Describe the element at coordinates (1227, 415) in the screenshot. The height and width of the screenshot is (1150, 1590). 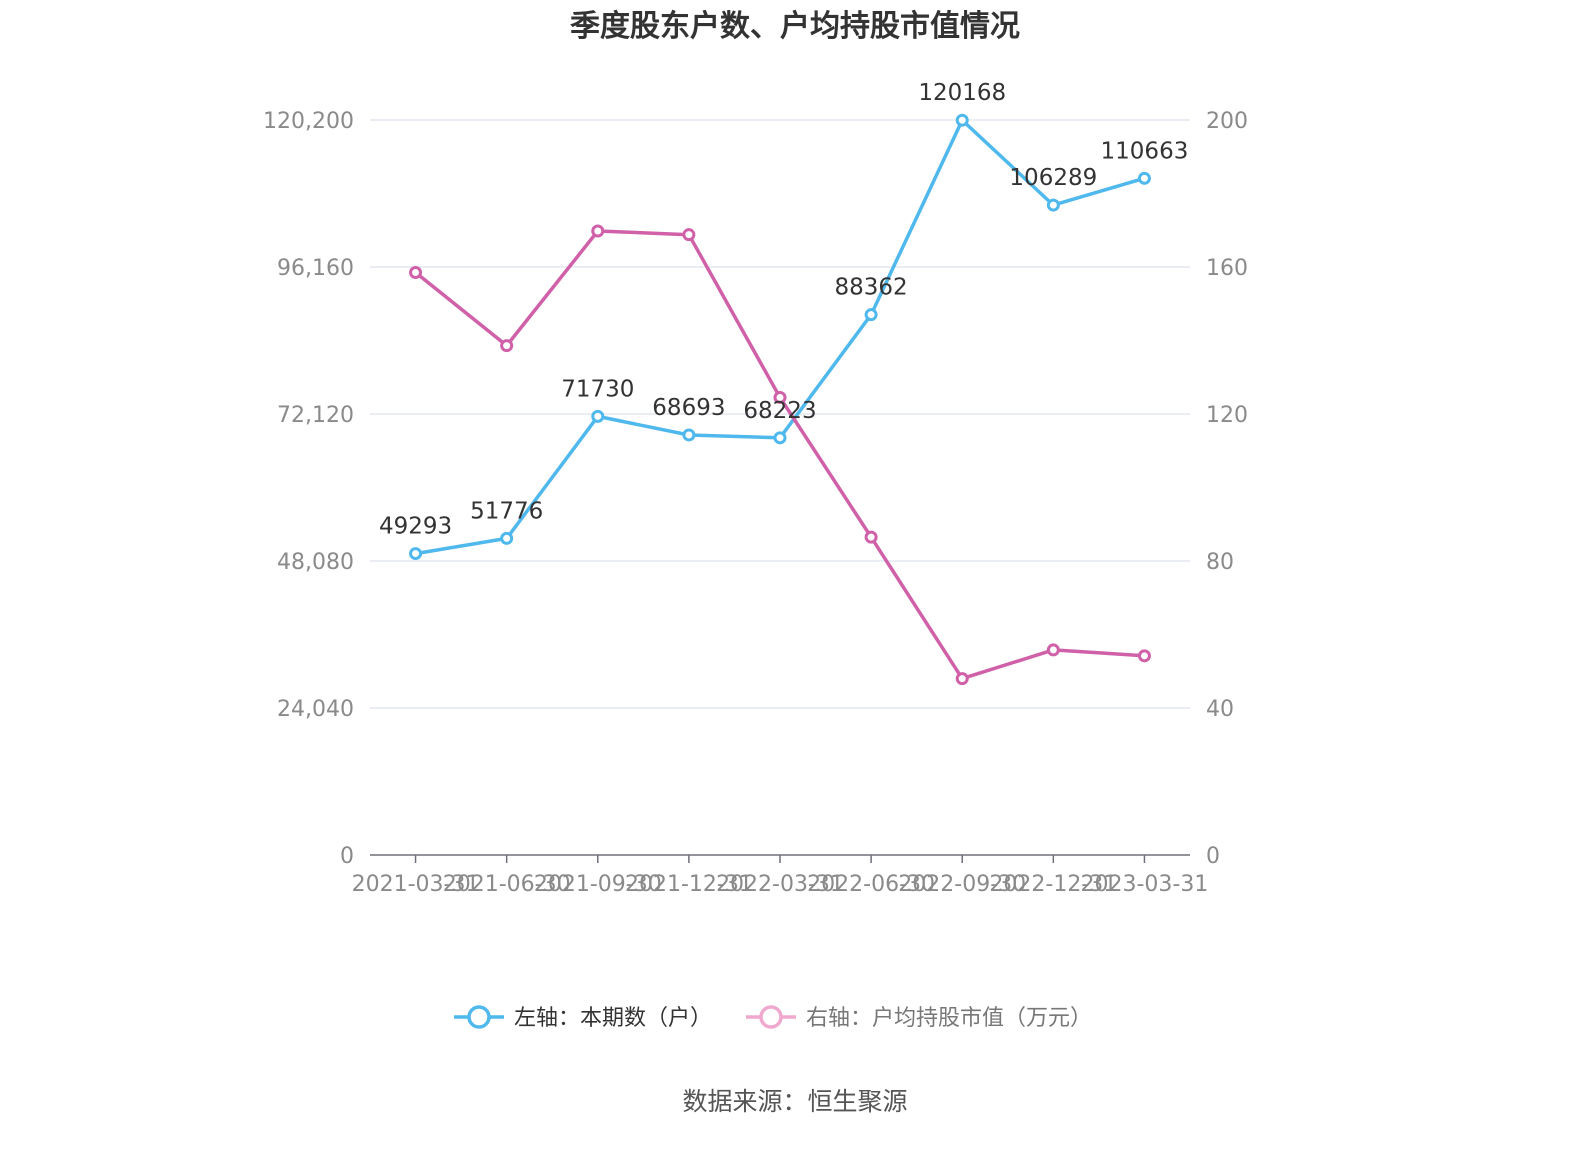
I see `y-right-tick-label: 120` at that location.